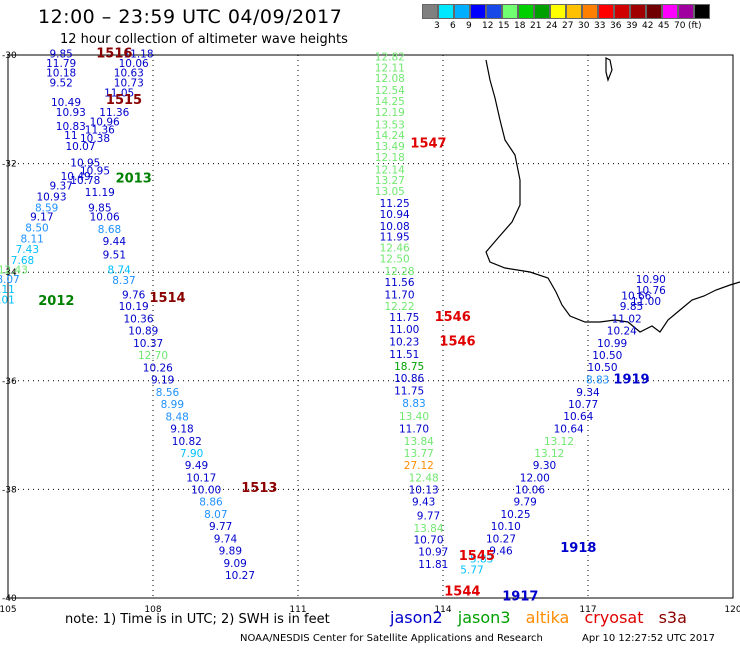 The width and height of the screenshot is (740, 650). I want to click on track-pass-label: 1919, so click(631, 380).